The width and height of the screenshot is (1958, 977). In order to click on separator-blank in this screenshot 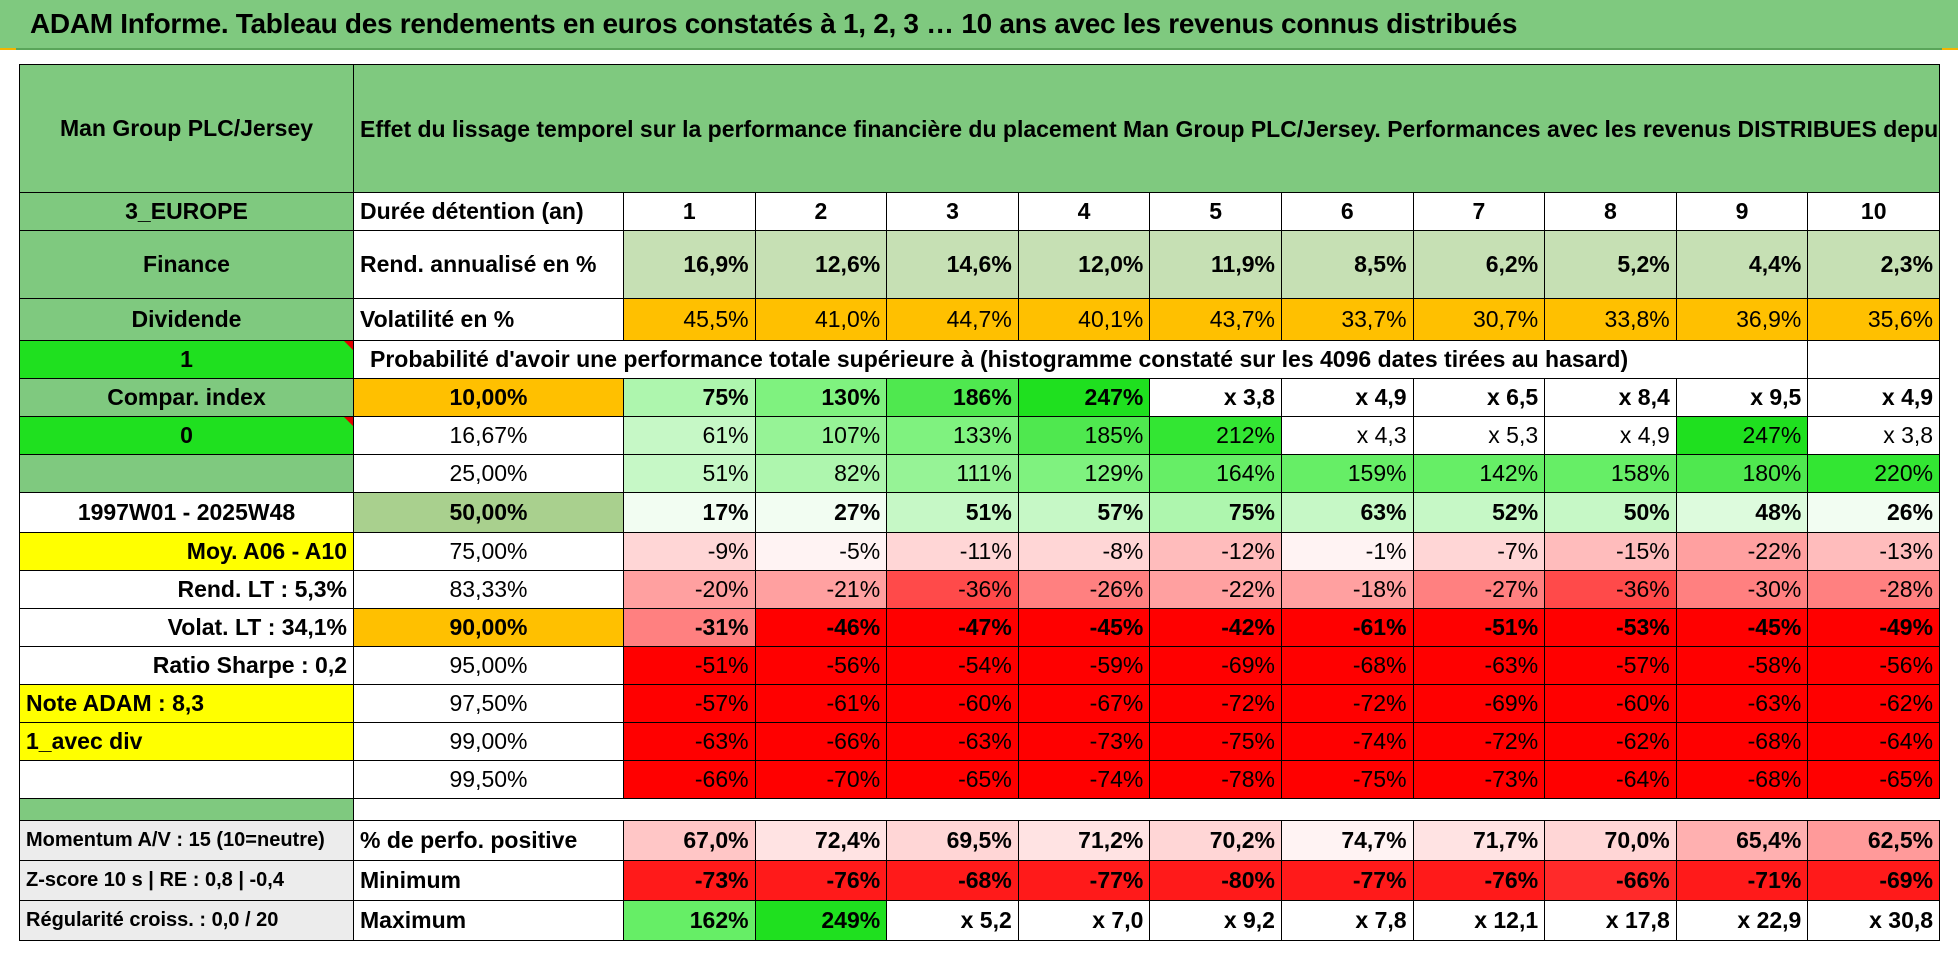, I will do `click(1146, 809)`.